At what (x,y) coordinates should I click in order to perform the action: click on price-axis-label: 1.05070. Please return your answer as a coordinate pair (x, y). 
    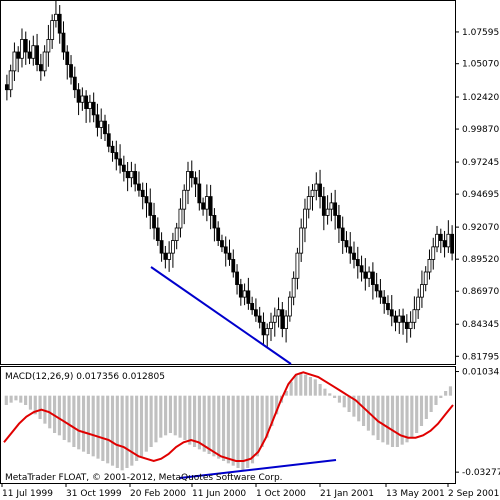
    Looking at the image, I should click on (480, 65).